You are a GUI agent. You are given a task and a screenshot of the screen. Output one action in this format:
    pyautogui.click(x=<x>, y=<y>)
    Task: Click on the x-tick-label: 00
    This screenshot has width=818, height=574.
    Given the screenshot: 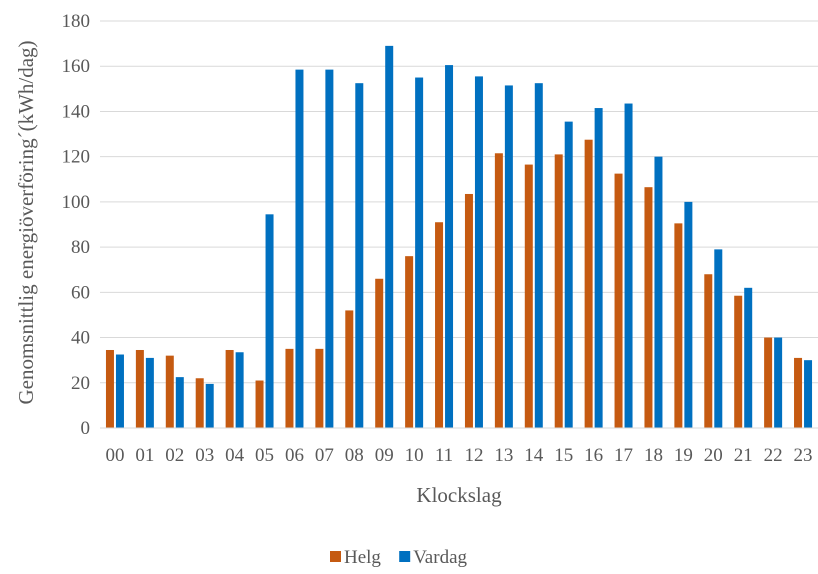 What is the action you would take?
    pyautogui.click(x=114, y=455)
    